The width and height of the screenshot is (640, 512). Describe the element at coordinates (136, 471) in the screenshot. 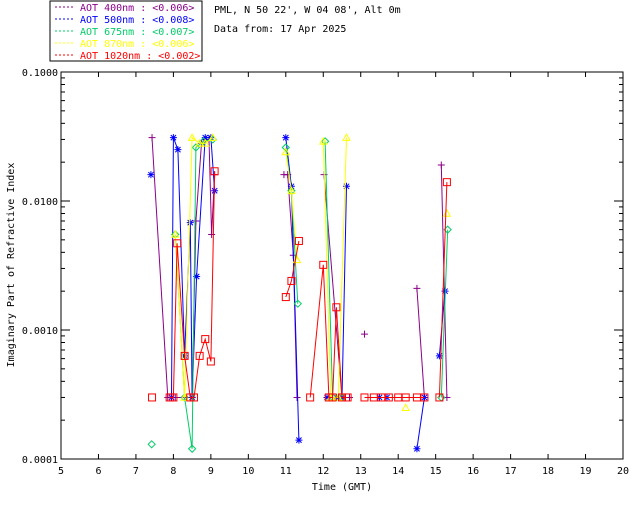

I see `x-tick-label: 7` at that location.